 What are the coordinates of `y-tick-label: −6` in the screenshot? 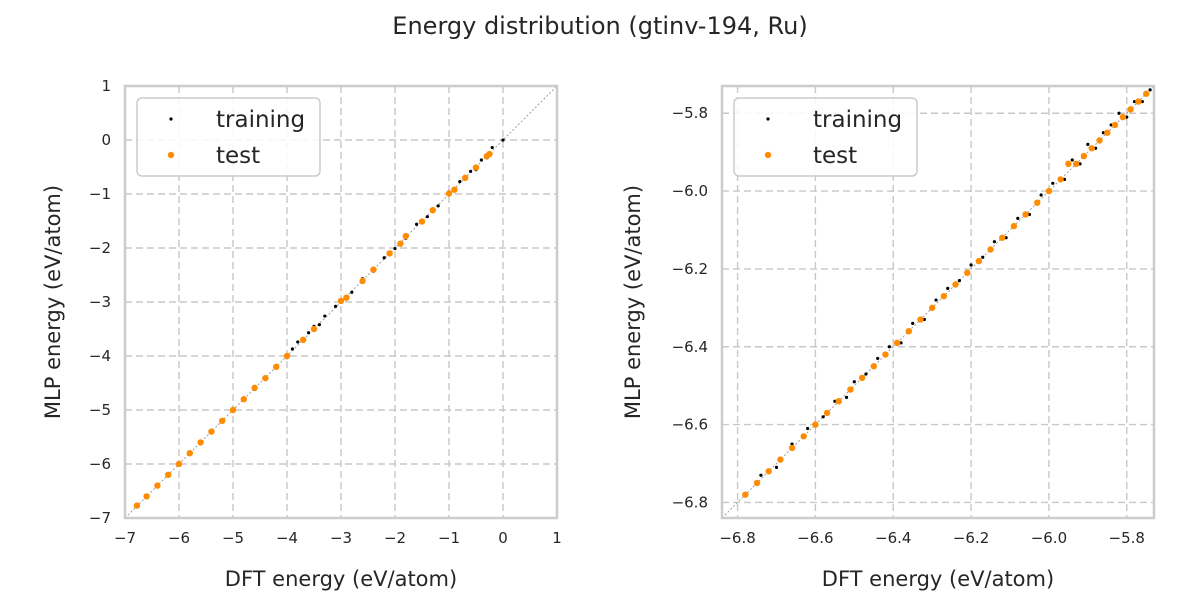 It's located at (100, 464).